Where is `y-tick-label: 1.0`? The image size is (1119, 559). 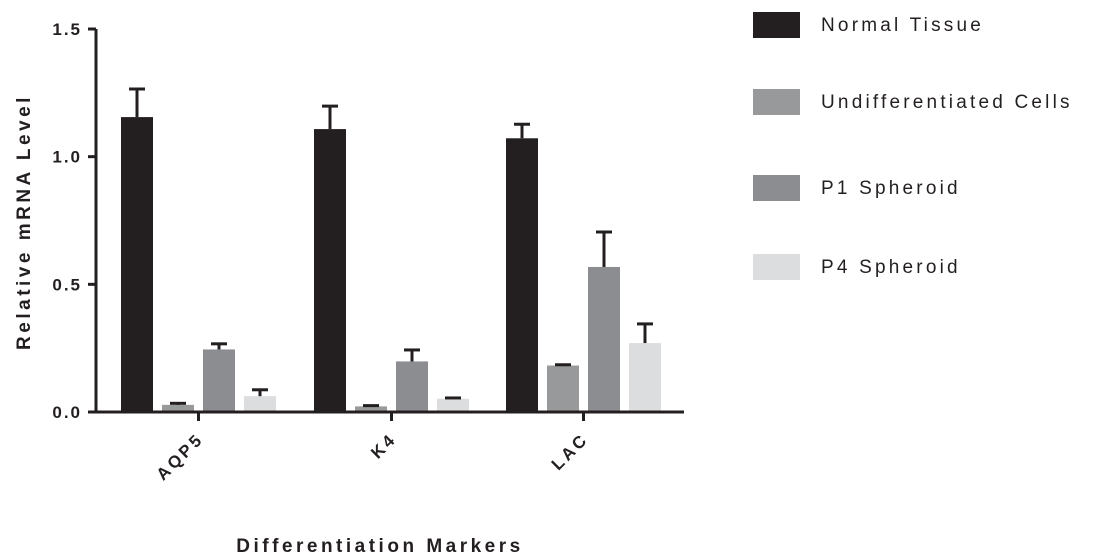
y-tick-label: 1.0 is located at coordinates (67, 157).